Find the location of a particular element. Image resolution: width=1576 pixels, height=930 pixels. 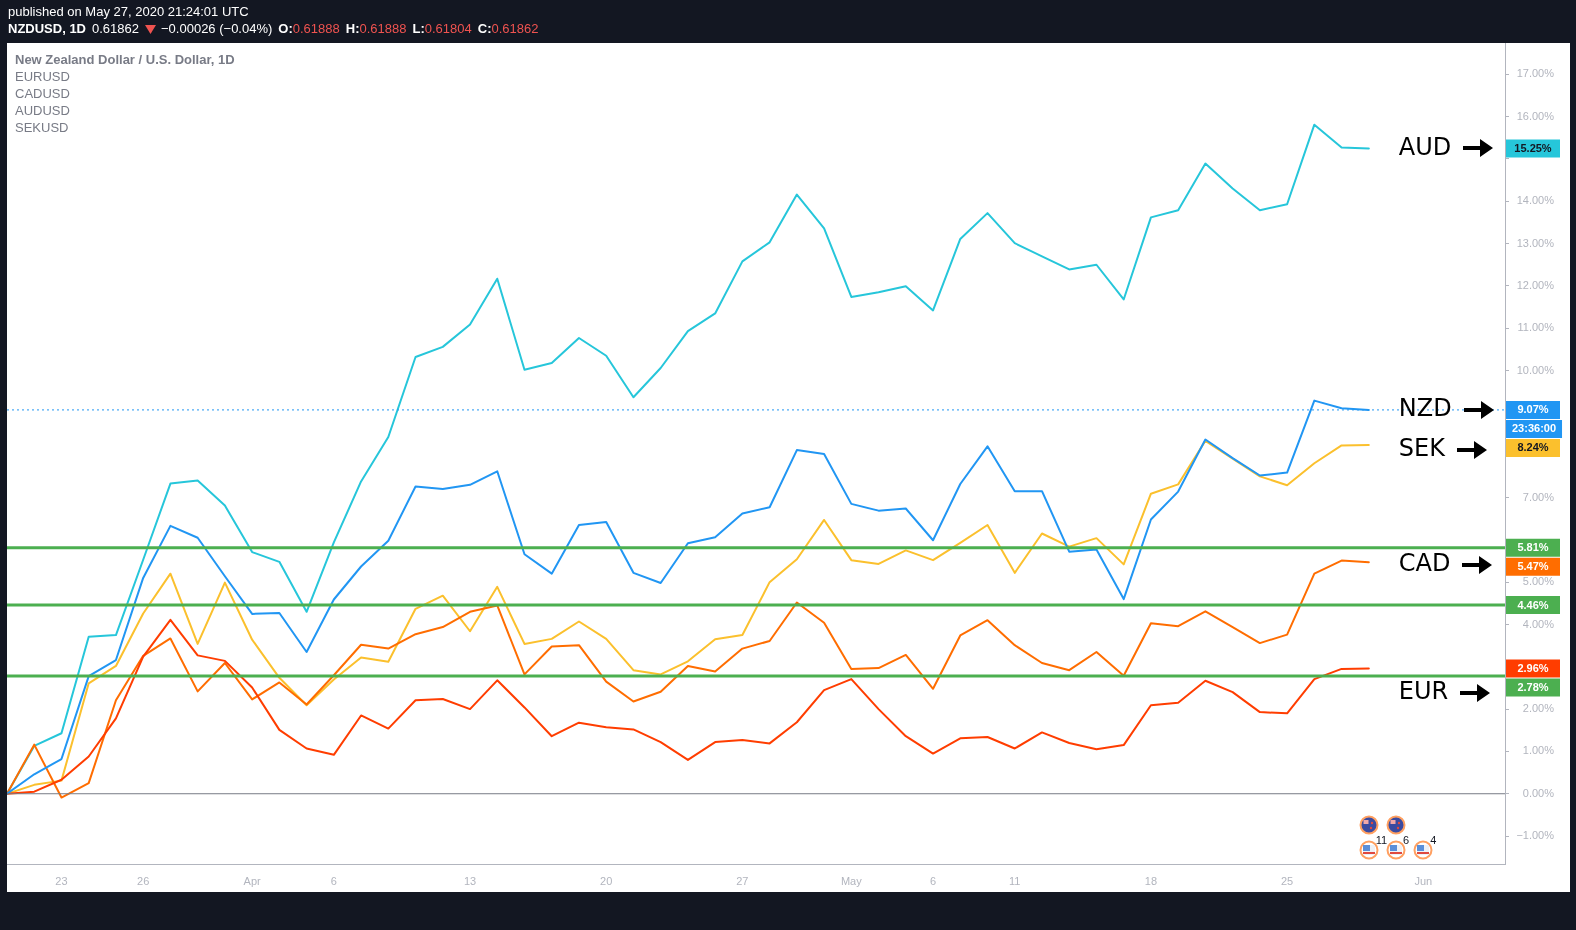

x-tick-label: 27 is located at coordinates (742, 880).